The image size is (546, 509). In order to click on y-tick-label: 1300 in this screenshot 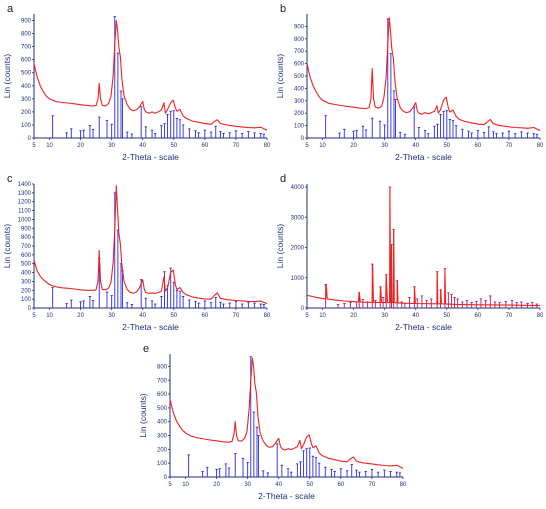, I will do `click(25, 194)`.